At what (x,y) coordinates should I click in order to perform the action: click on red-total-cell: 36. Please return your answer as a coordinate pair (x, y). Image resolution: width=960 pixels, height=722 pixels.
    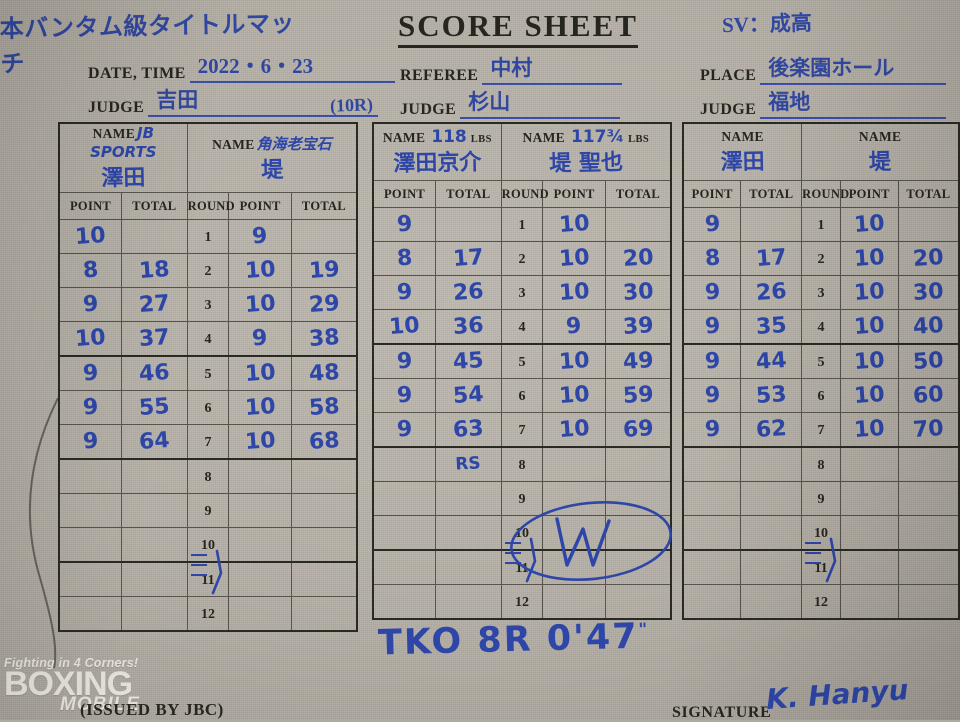
    Looking at the image, I should click on (468, 327).